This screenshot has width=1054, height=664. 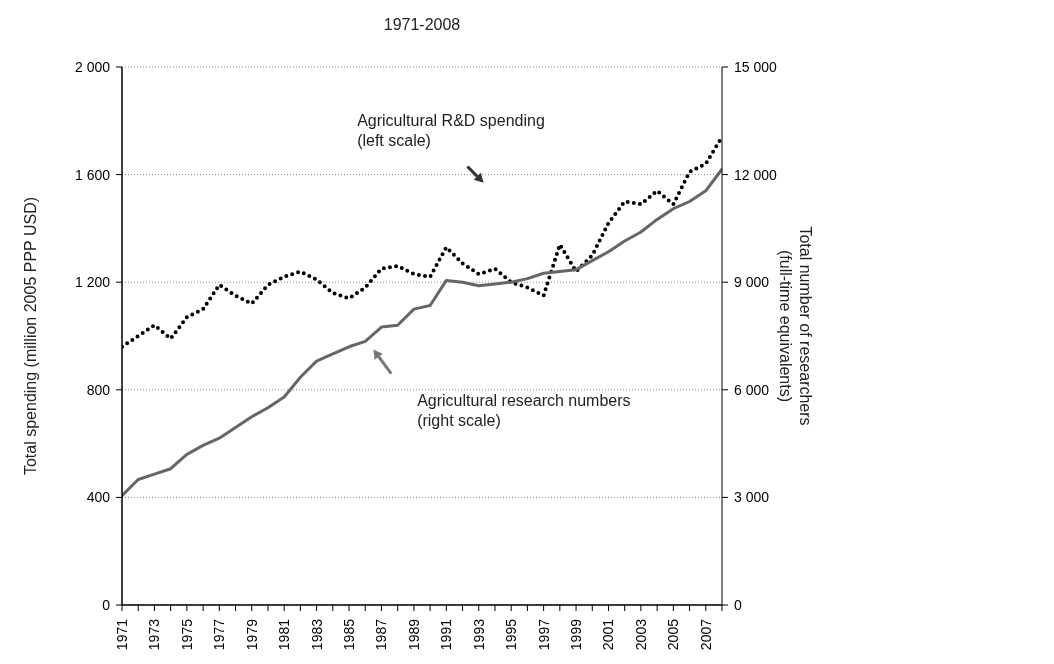 What do you see at coordinates (752, 389) in the screenshot?
I see `y2-tick-label: 6 000` at bounding box center [752, 389].